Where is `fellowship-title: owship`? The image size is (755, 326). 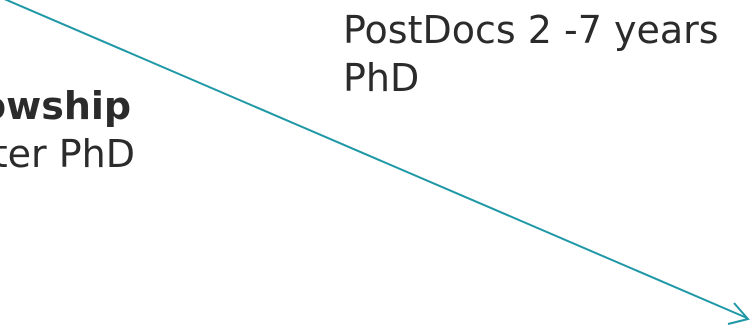 fellowship-title: owship is located at coordinates (66, 106).